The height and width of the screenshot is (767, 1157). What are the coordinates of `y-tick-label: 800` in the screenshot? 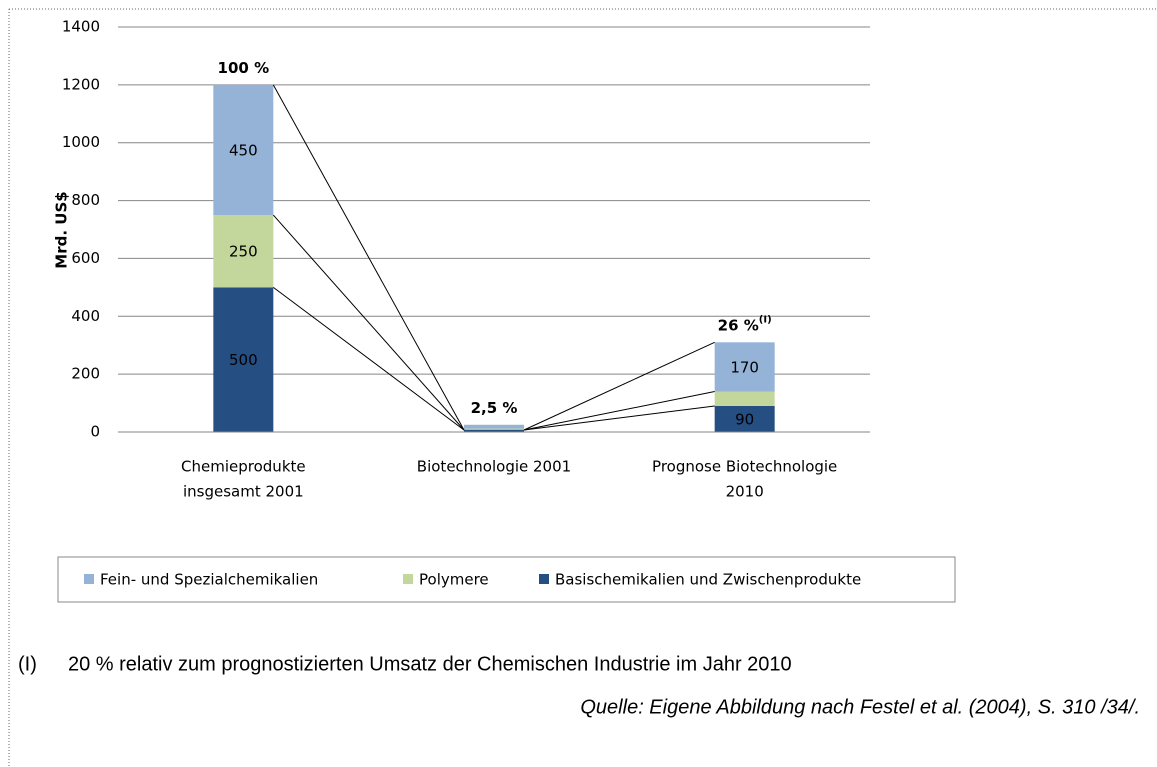 It's located at (85, 200).